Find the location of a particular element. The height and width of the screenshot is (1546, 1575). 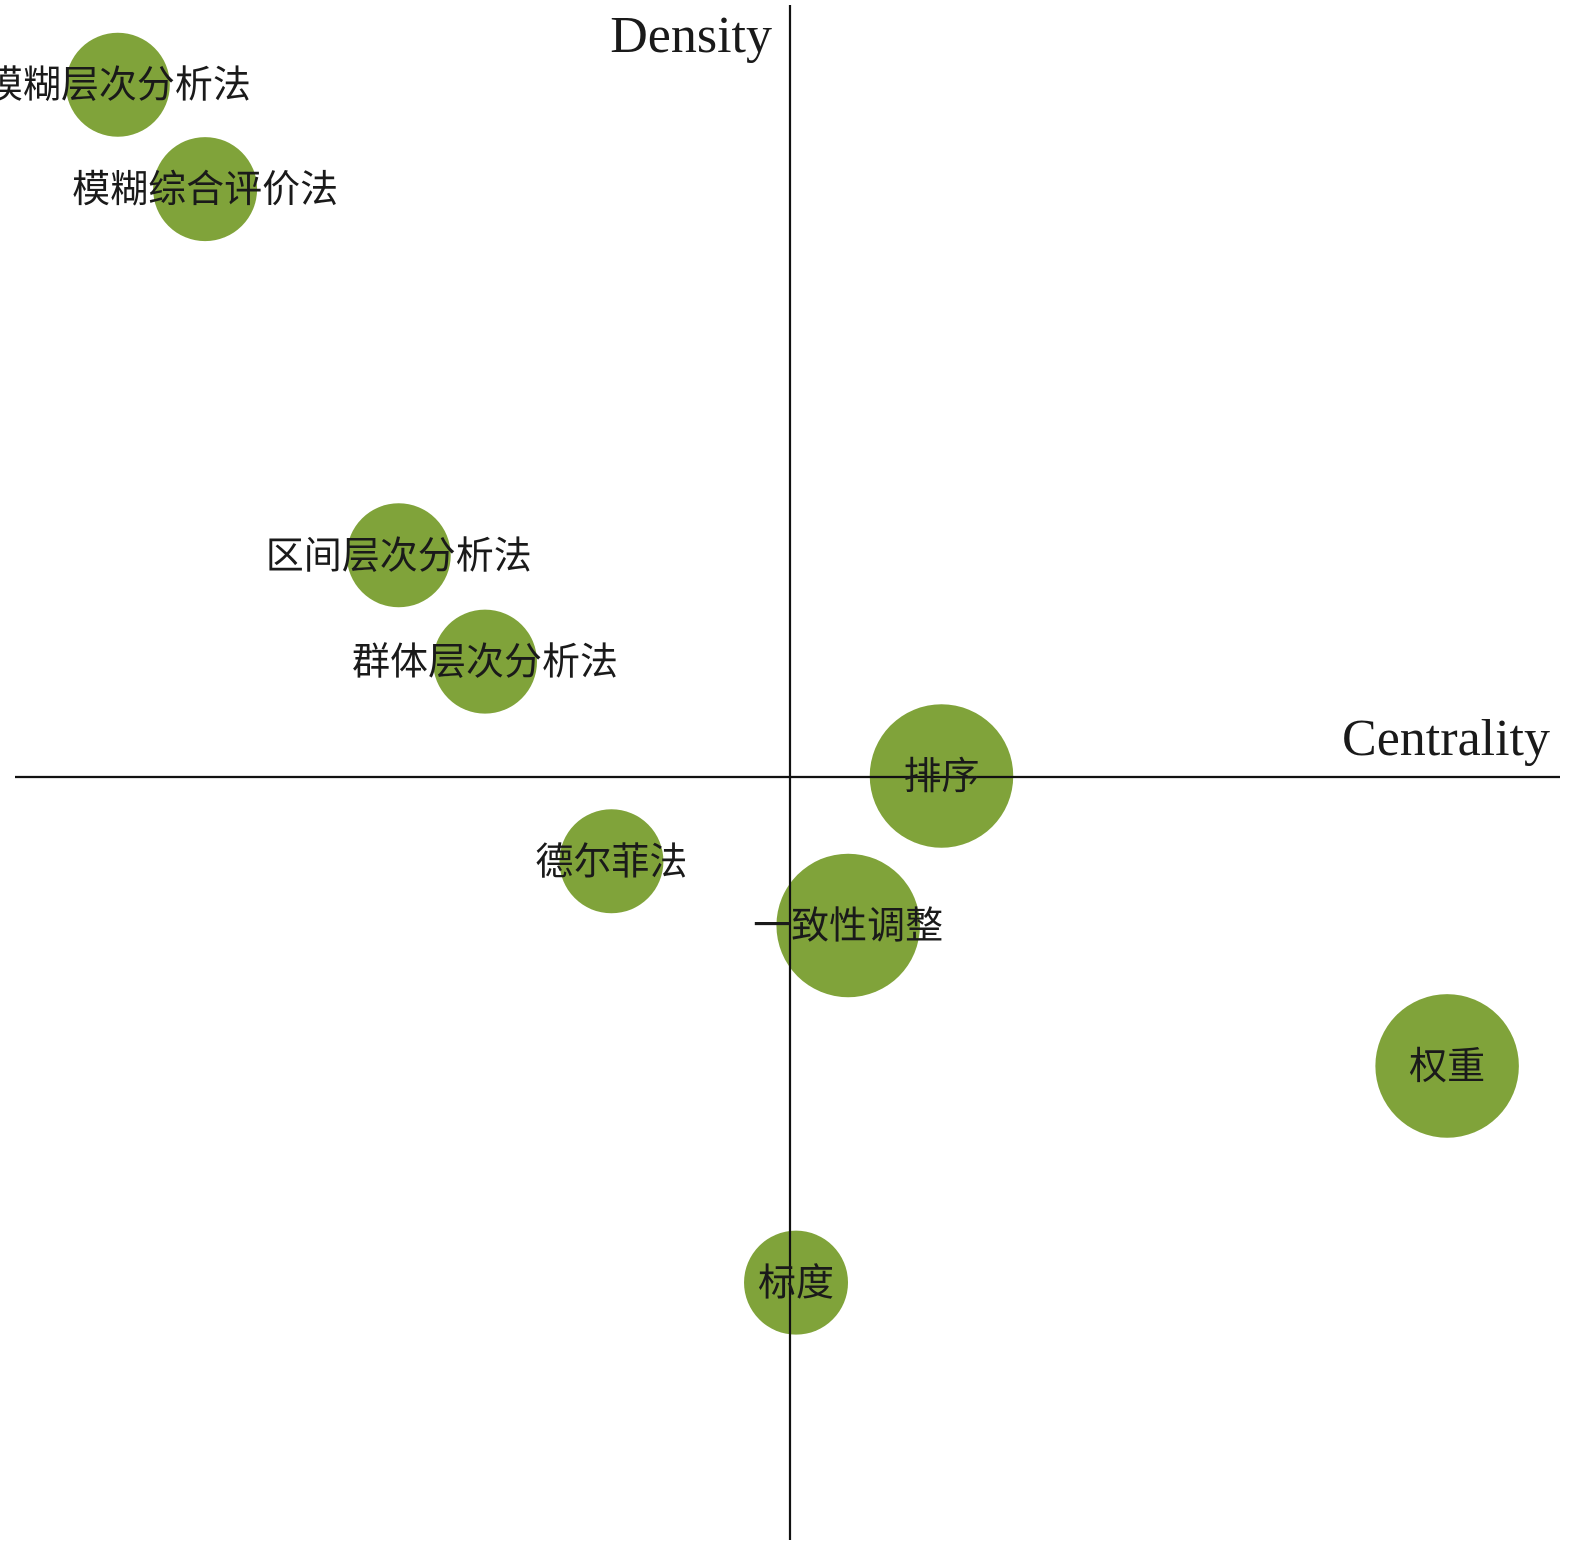

bubble-label: 权重 is located at coordinates (1447, 1066).